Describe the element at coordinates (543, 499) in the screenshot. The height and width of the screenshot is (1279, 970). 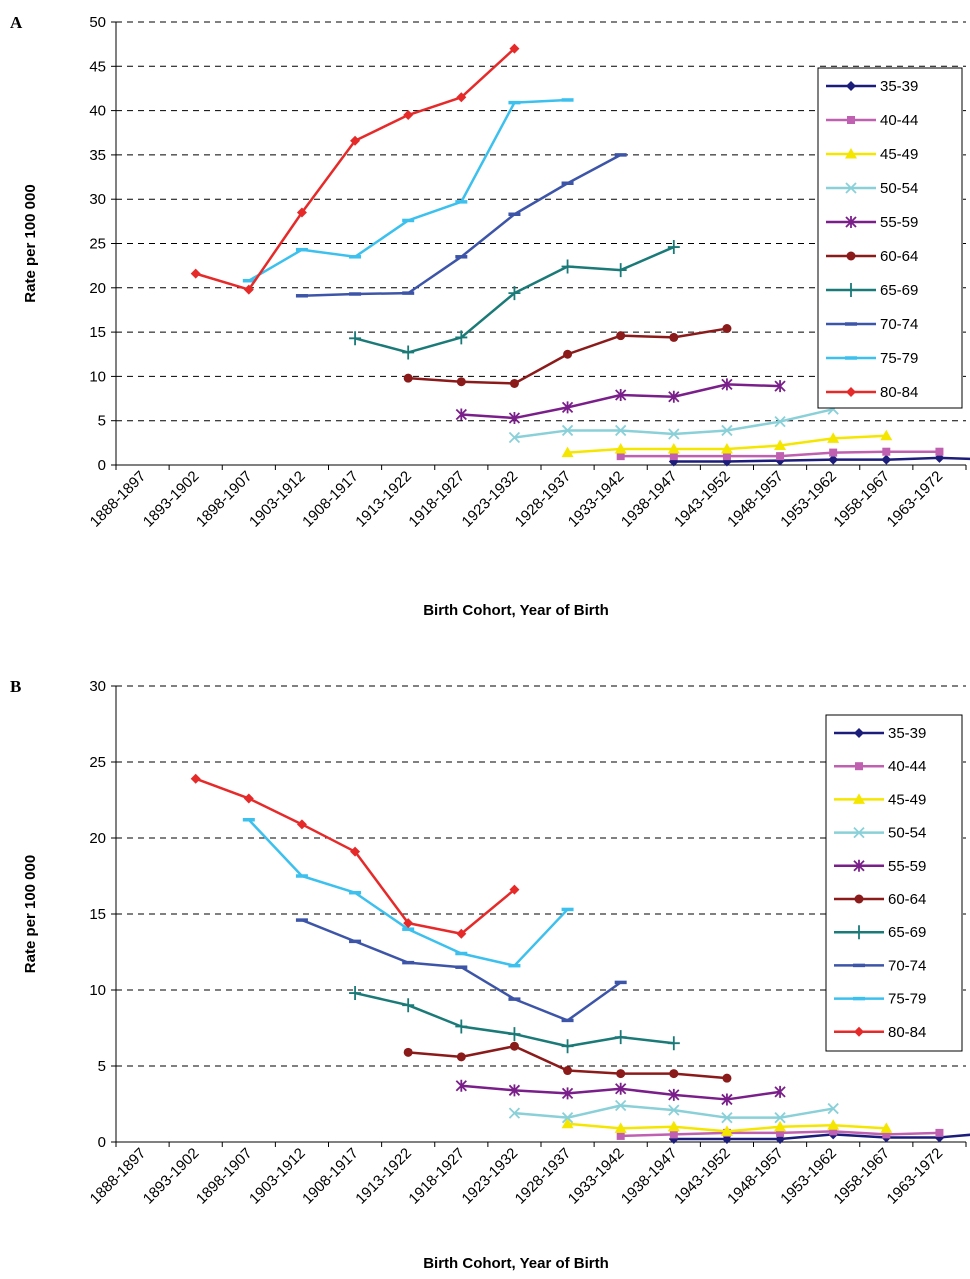
I see `x-tick-label: 1928-1937` at that location.